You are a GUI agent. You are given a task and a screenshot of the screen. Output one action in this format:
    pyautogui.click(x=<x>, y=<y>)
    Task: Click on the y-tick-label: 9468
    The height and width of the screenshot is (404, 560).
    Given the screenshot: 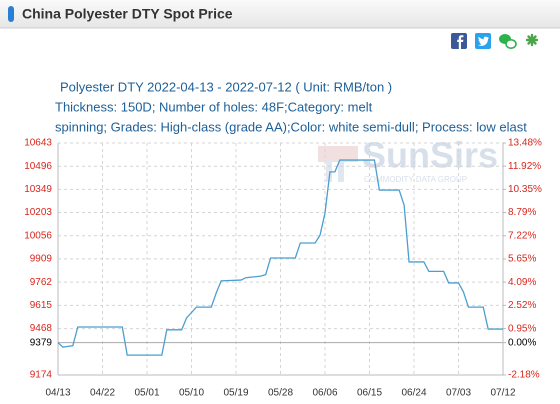 What is the action you would take?
    pyautogui.click(x=41, y=328)
    